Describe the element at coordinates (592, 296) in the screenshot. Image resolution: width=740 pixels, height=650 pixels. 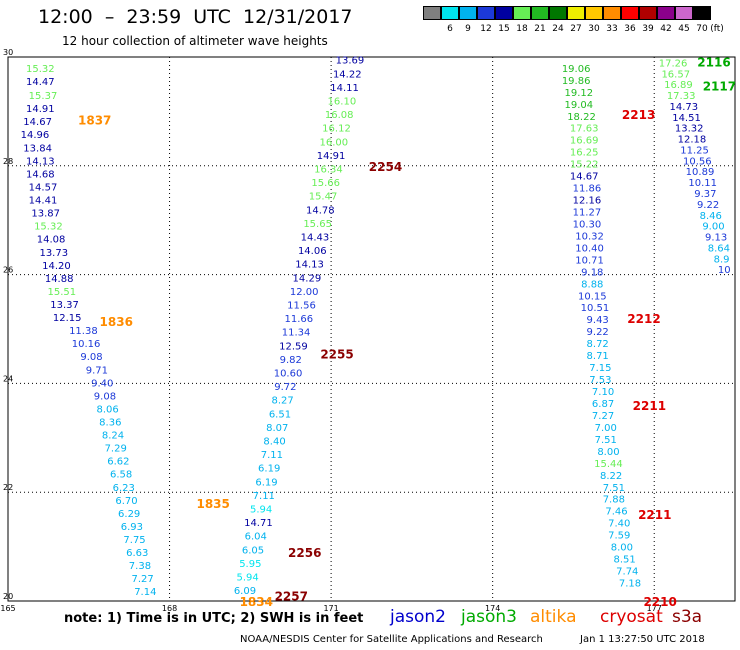
I see `data-point-cryosat: 10.15` at that location.